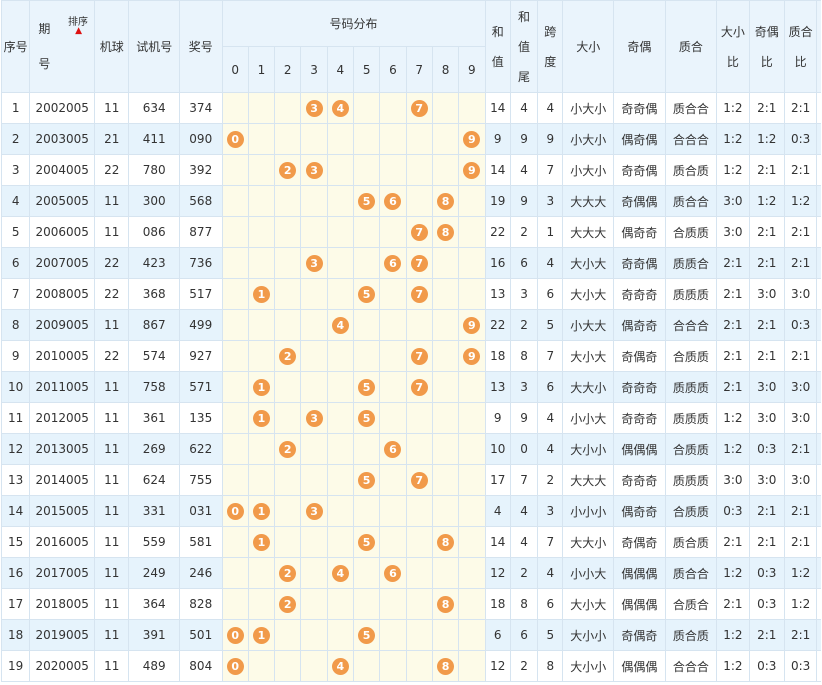 Image resolution: width=822 pixels, height=685 pixels. I want to click on cell-span: 5, so click(550, 325).